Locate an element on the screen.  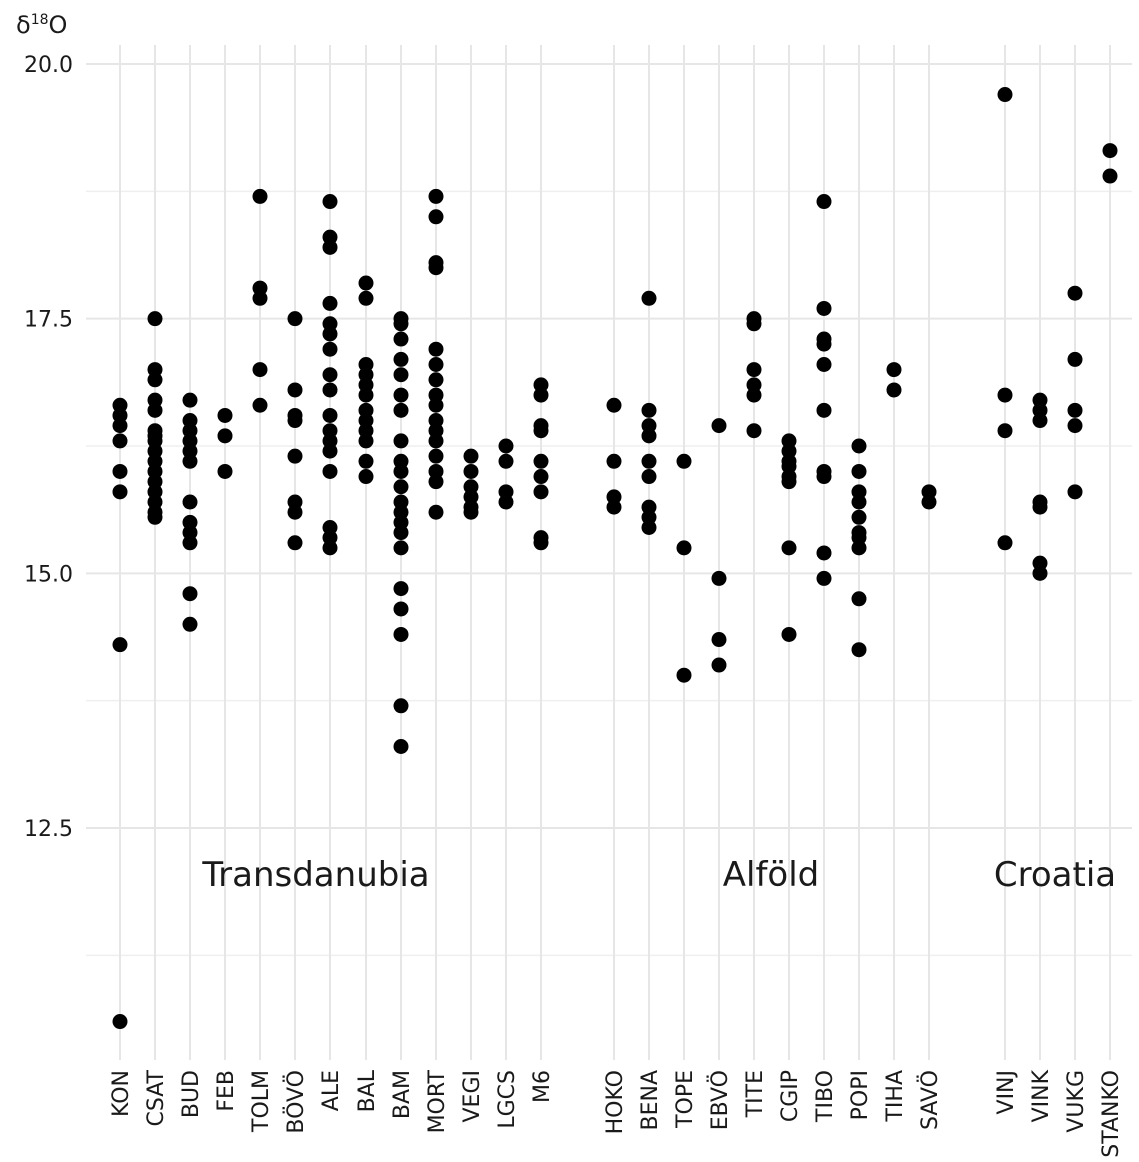
x-tick-label: TIHA is located at coordinates (895, 1096).